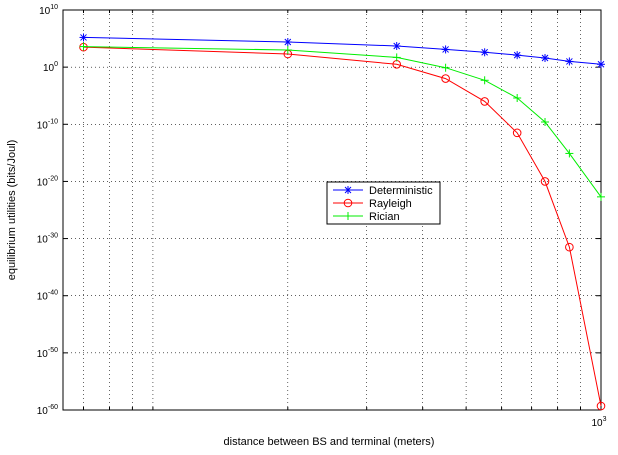 The image size is (618, 455). What do you see at coordinates (47, 353) in the screenshot?
I see `y-tick-label: 10-50` at bounding box center [47, 353].